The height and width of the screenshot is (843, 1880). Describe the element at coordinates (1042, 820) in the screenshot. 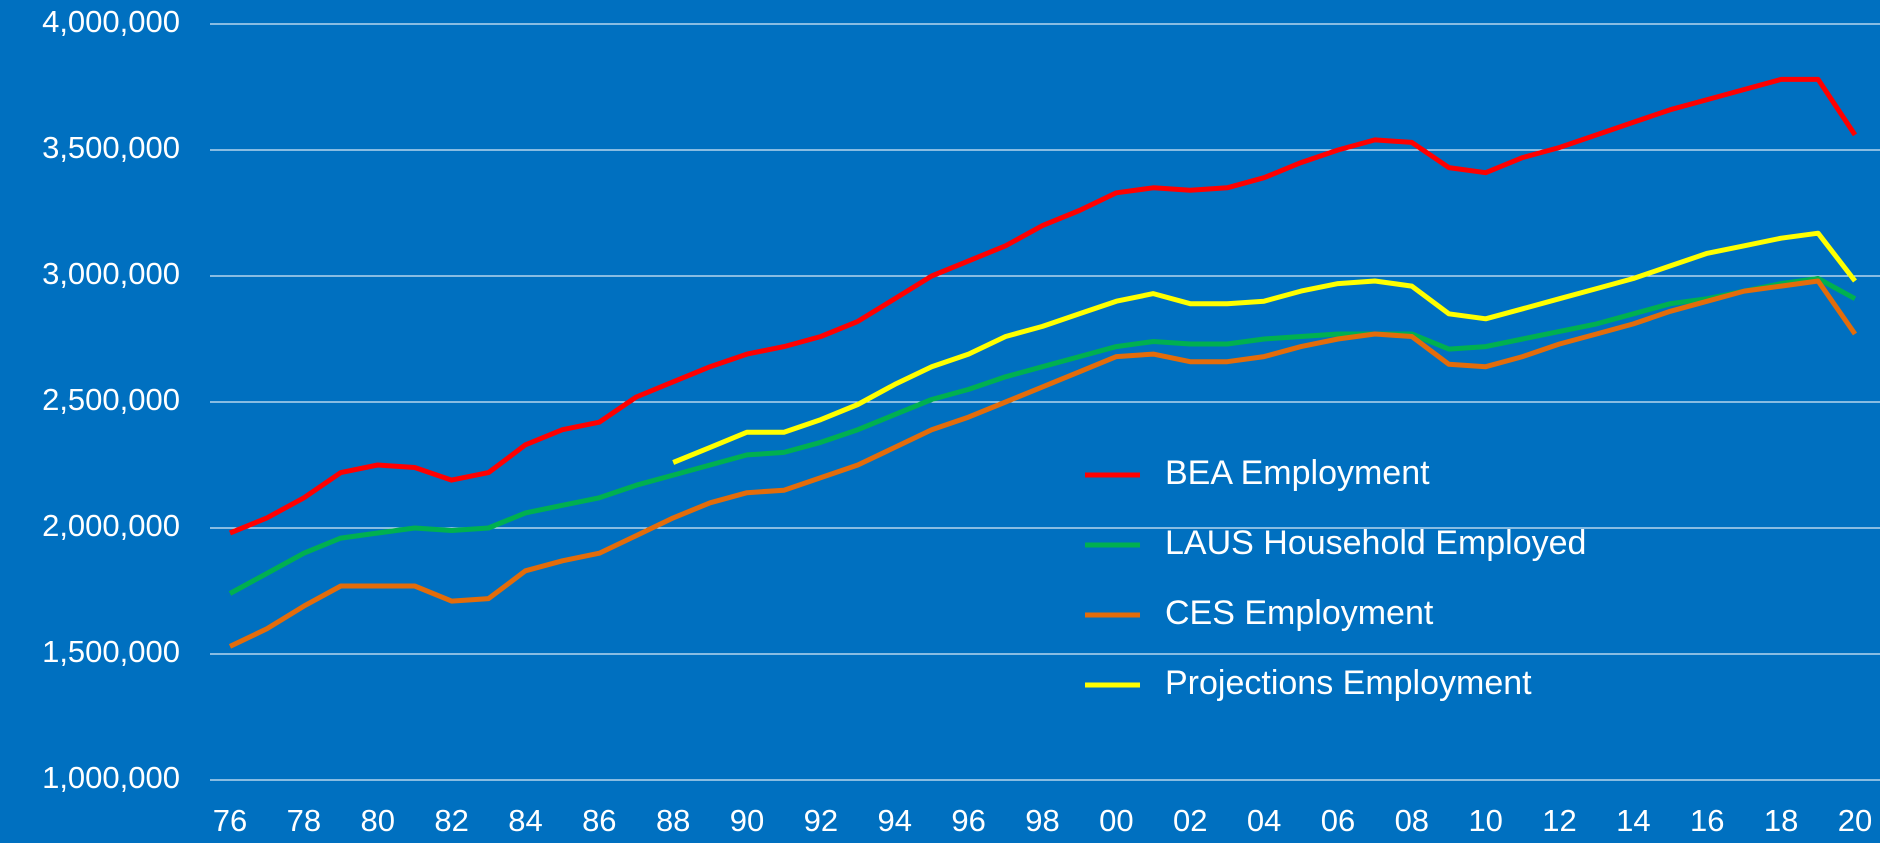

I see `x-tick-label: 98` at that location.